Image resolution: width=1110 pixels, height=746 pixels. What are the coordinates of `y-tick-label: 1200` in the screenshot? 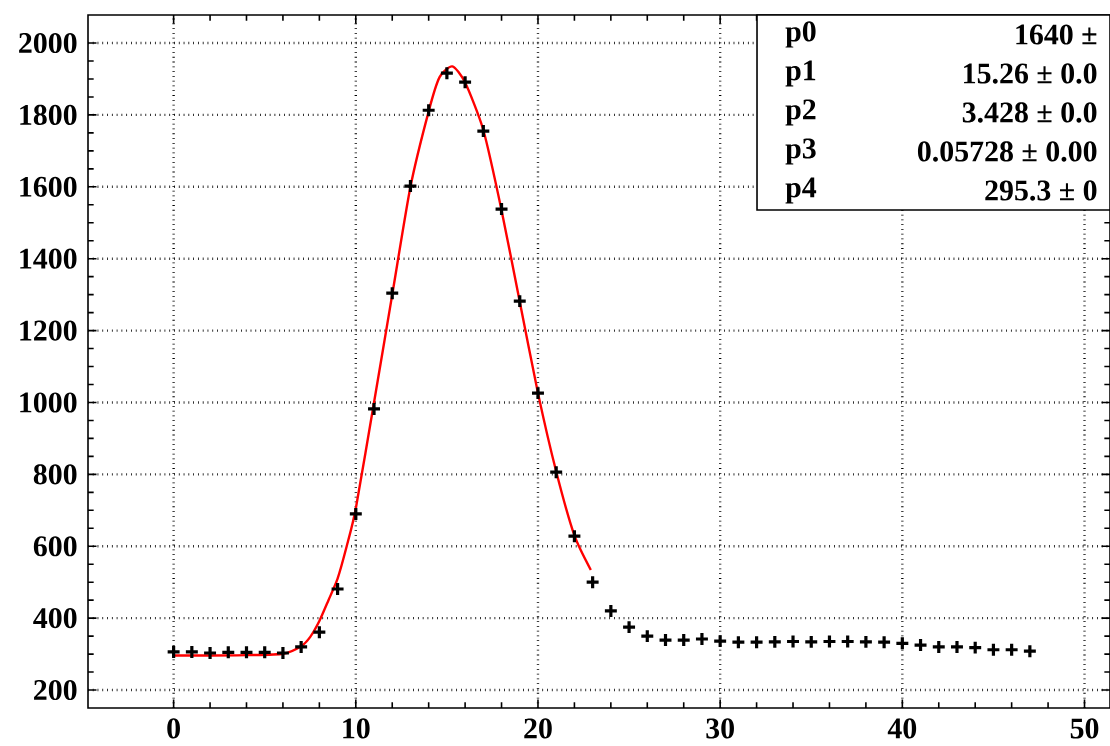 It's located at (48, 330).